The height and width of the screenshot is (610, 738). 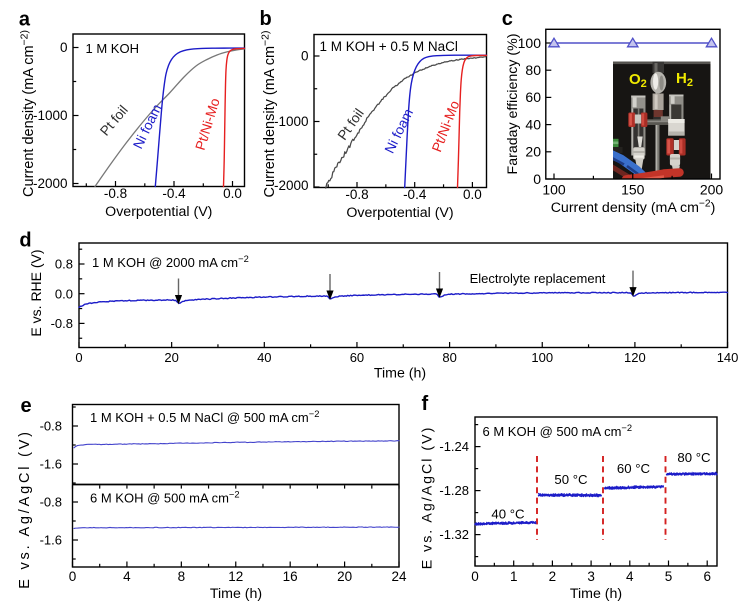 What do you see at coordinates (635, 357) in the screenshot?
I see `svg-text: 120` at bounding box center [635, 357].